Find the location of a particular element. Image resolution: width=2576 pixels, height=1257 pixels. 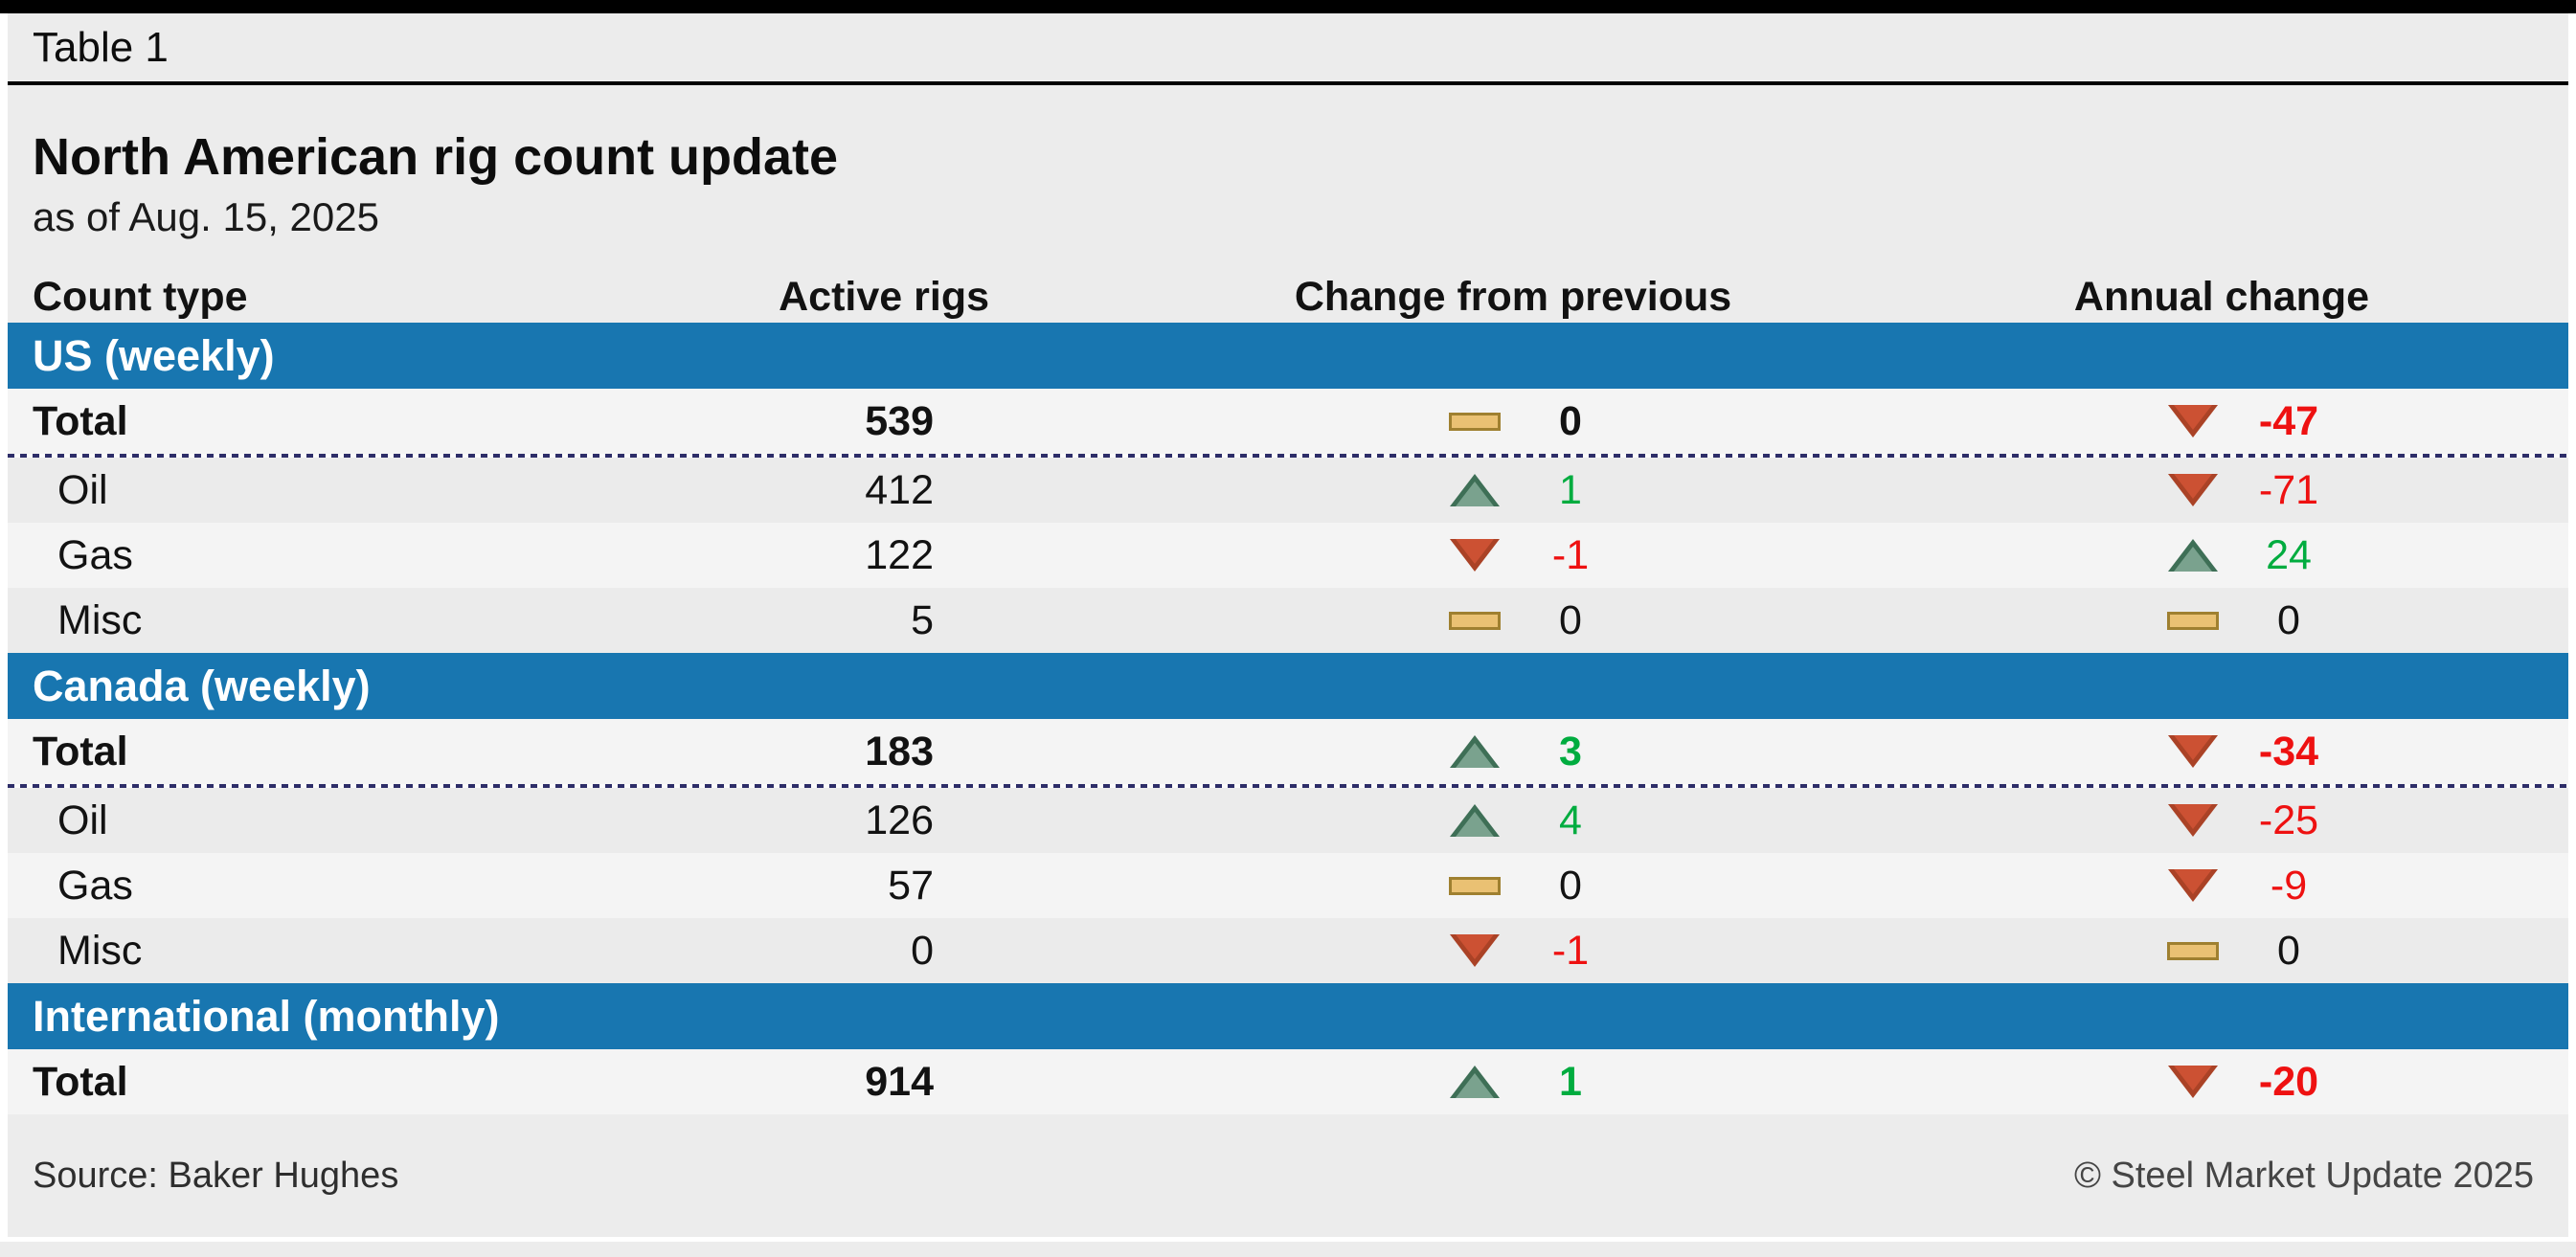

section-band-international: International (monthly) is located at coordinates (1288, 1016).